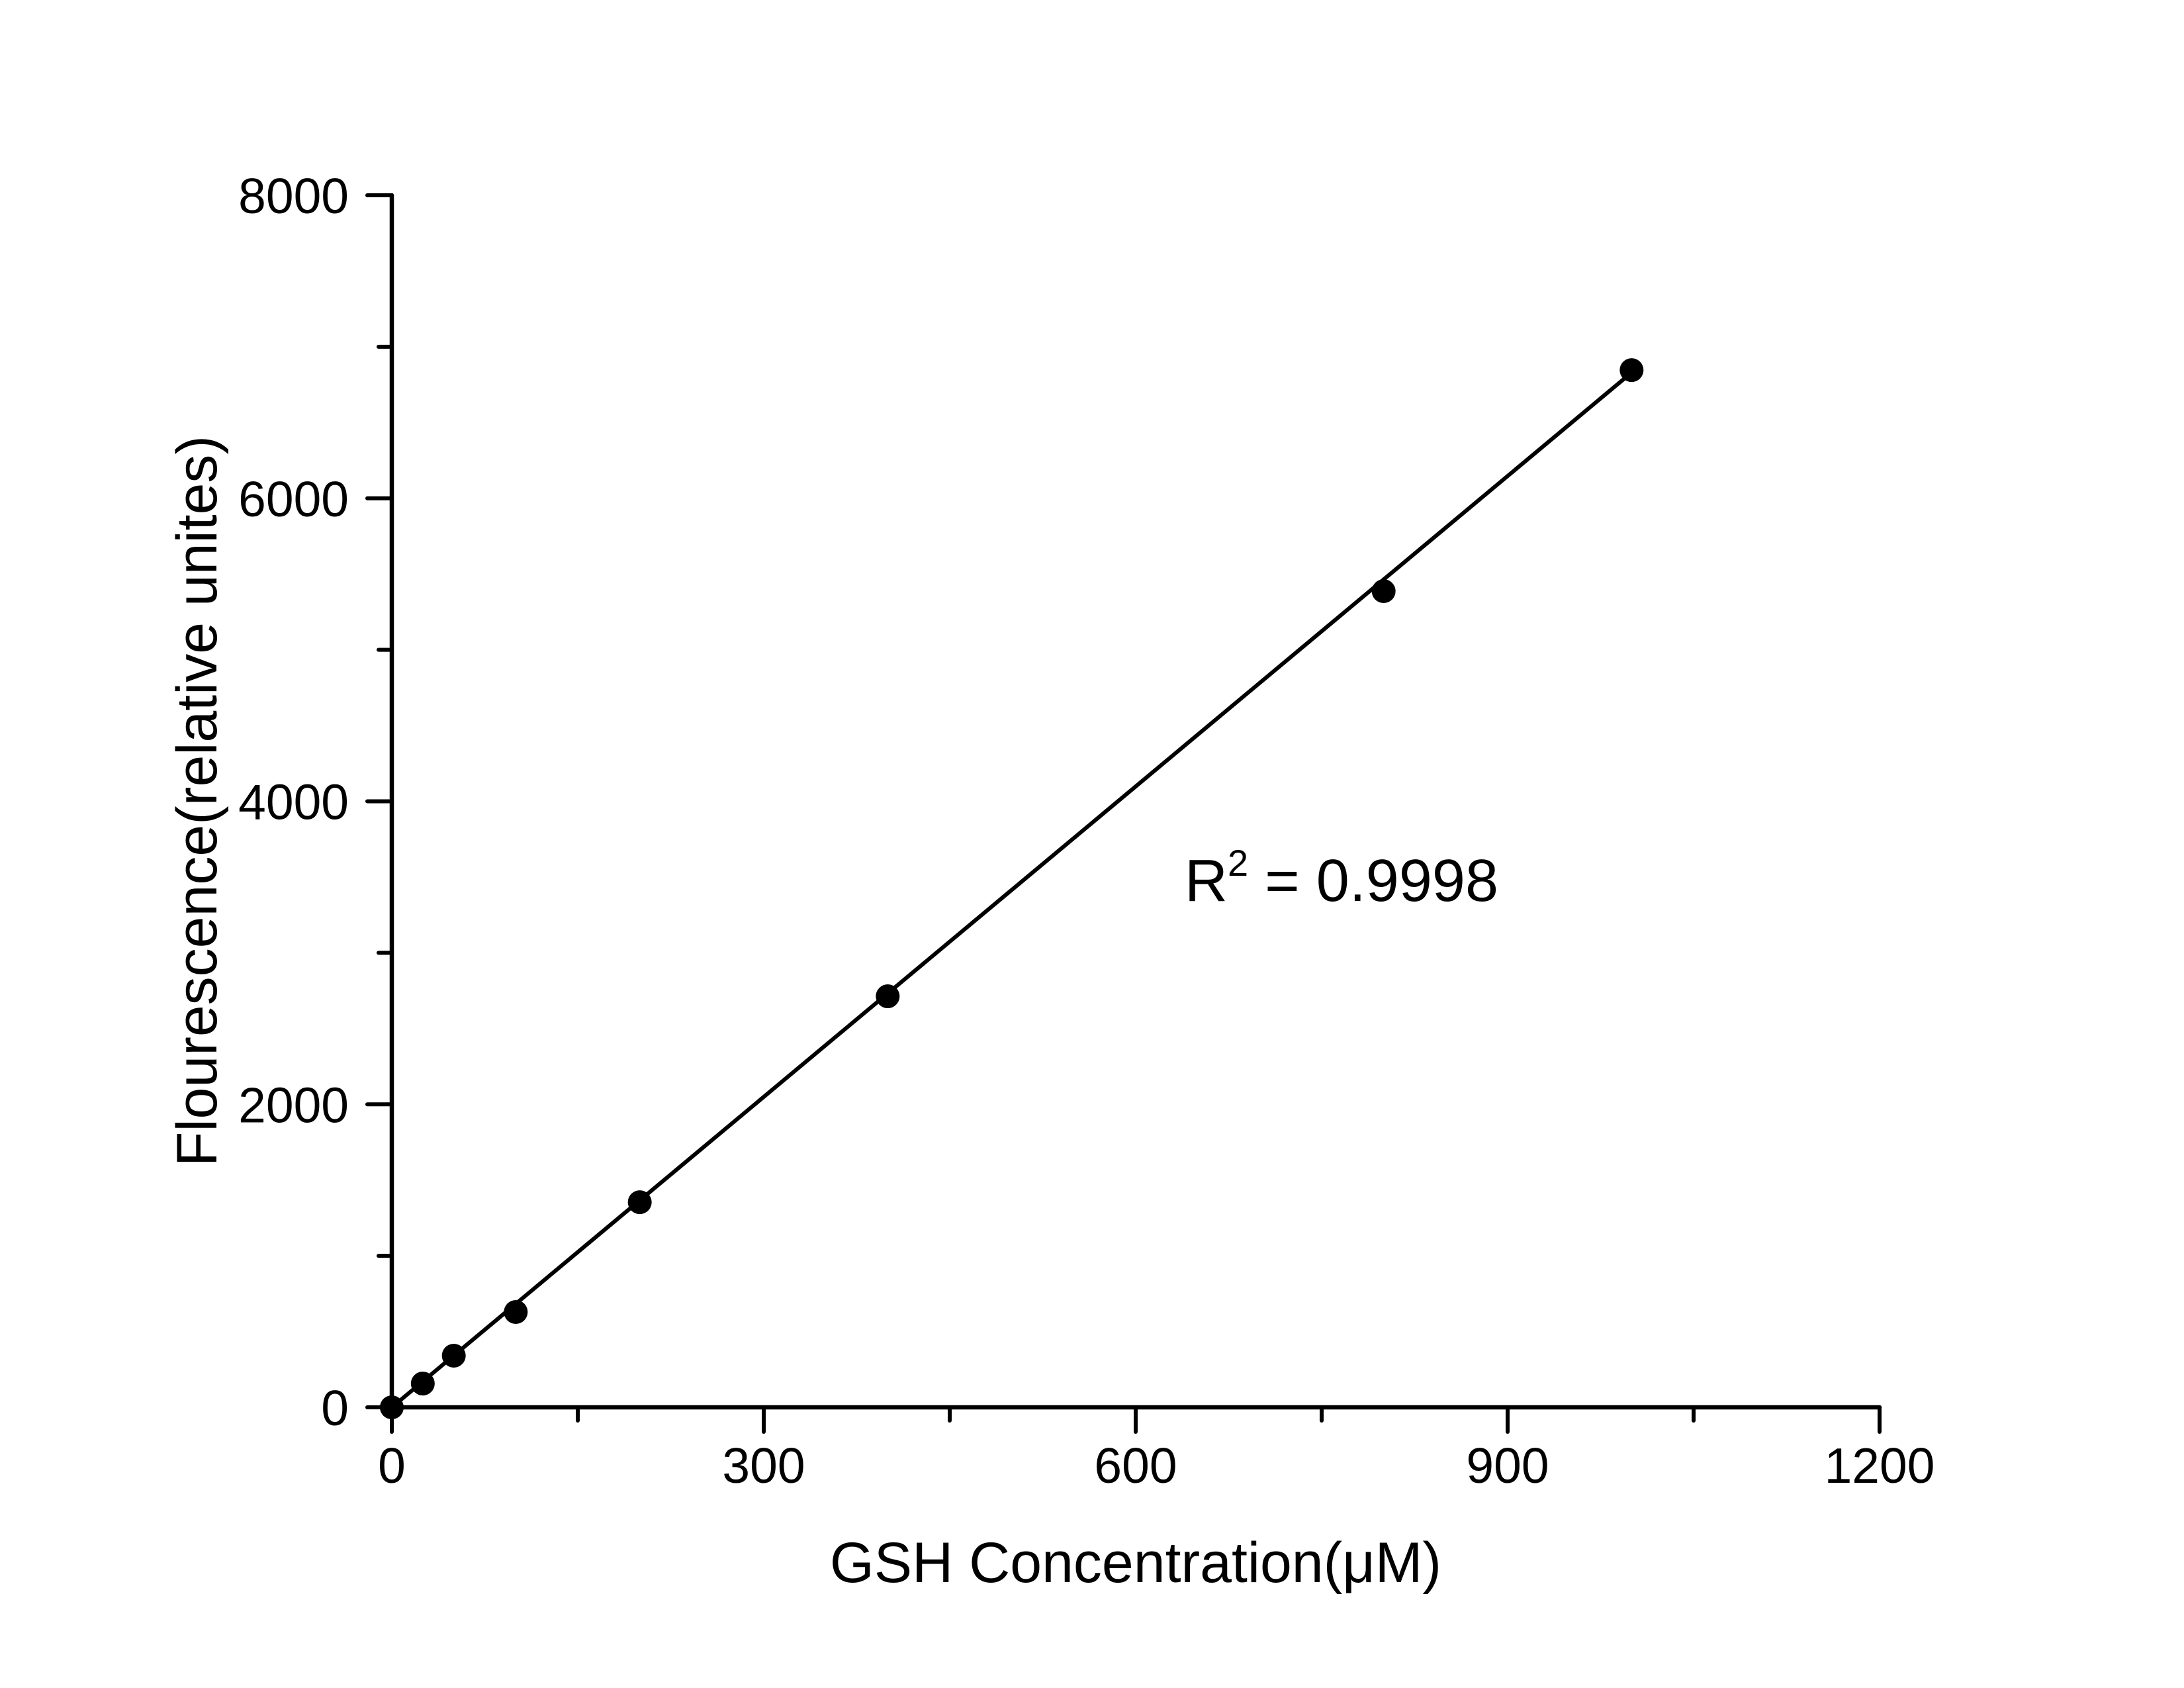  Describe the element at coordinates (335, 1408) in the screenshot. I see `y-tick-label: 0` at that location.